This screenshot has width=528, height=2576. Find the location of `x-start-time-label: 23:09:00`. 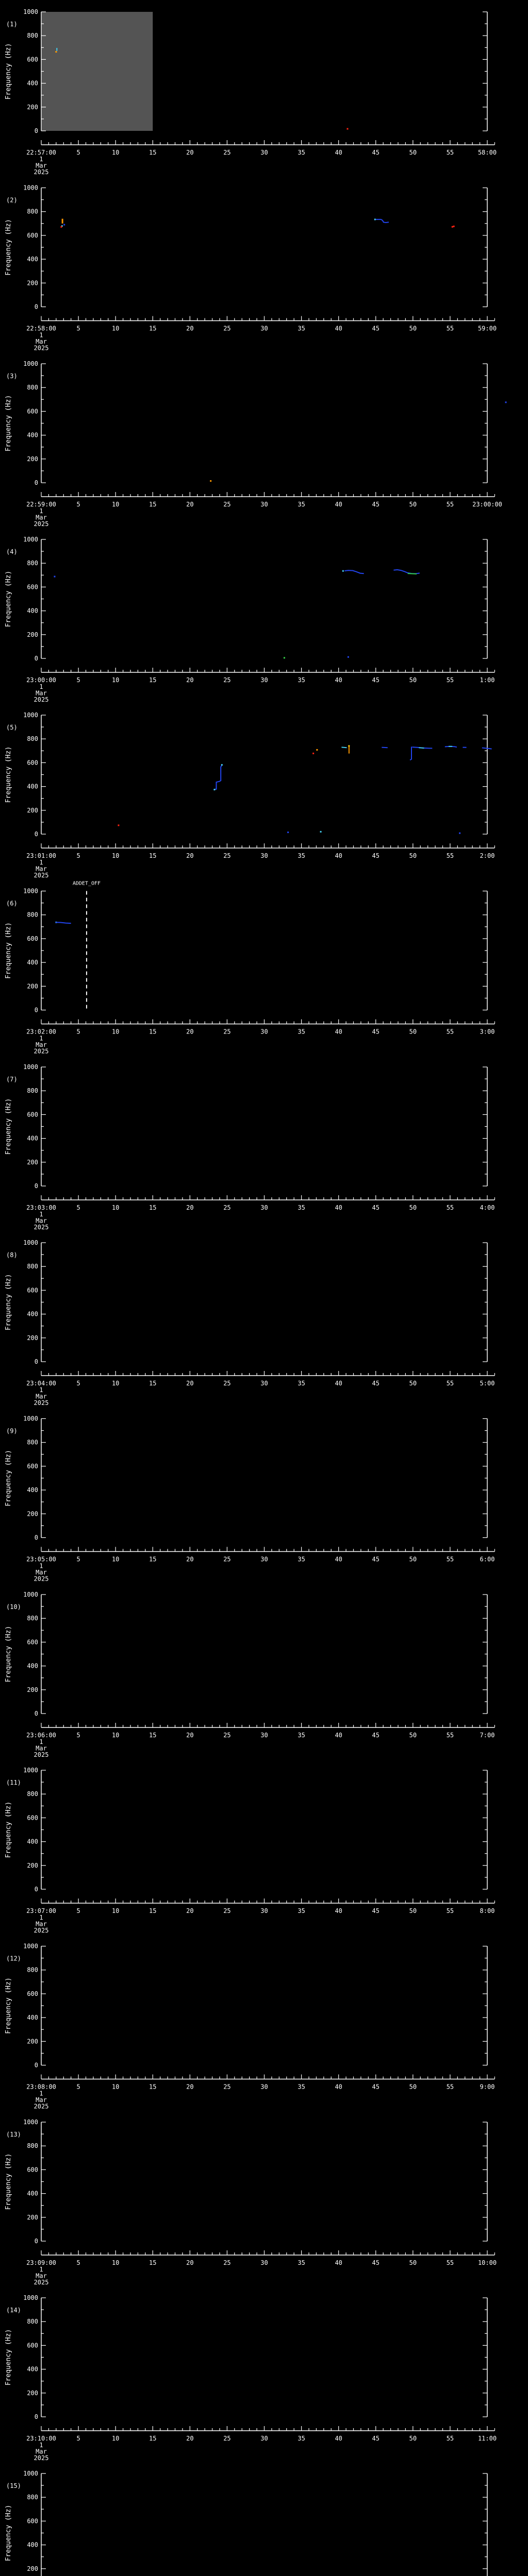

x-start-time-label: 23:09:00 is located at coordinates (41, 2262).